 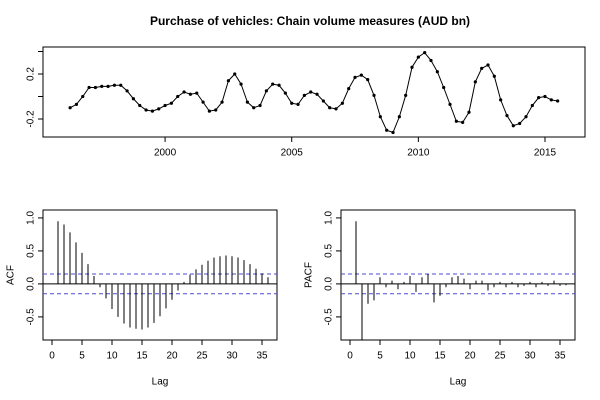 I want to click on x-tick-label: 2000, so click(x=165, y=153).